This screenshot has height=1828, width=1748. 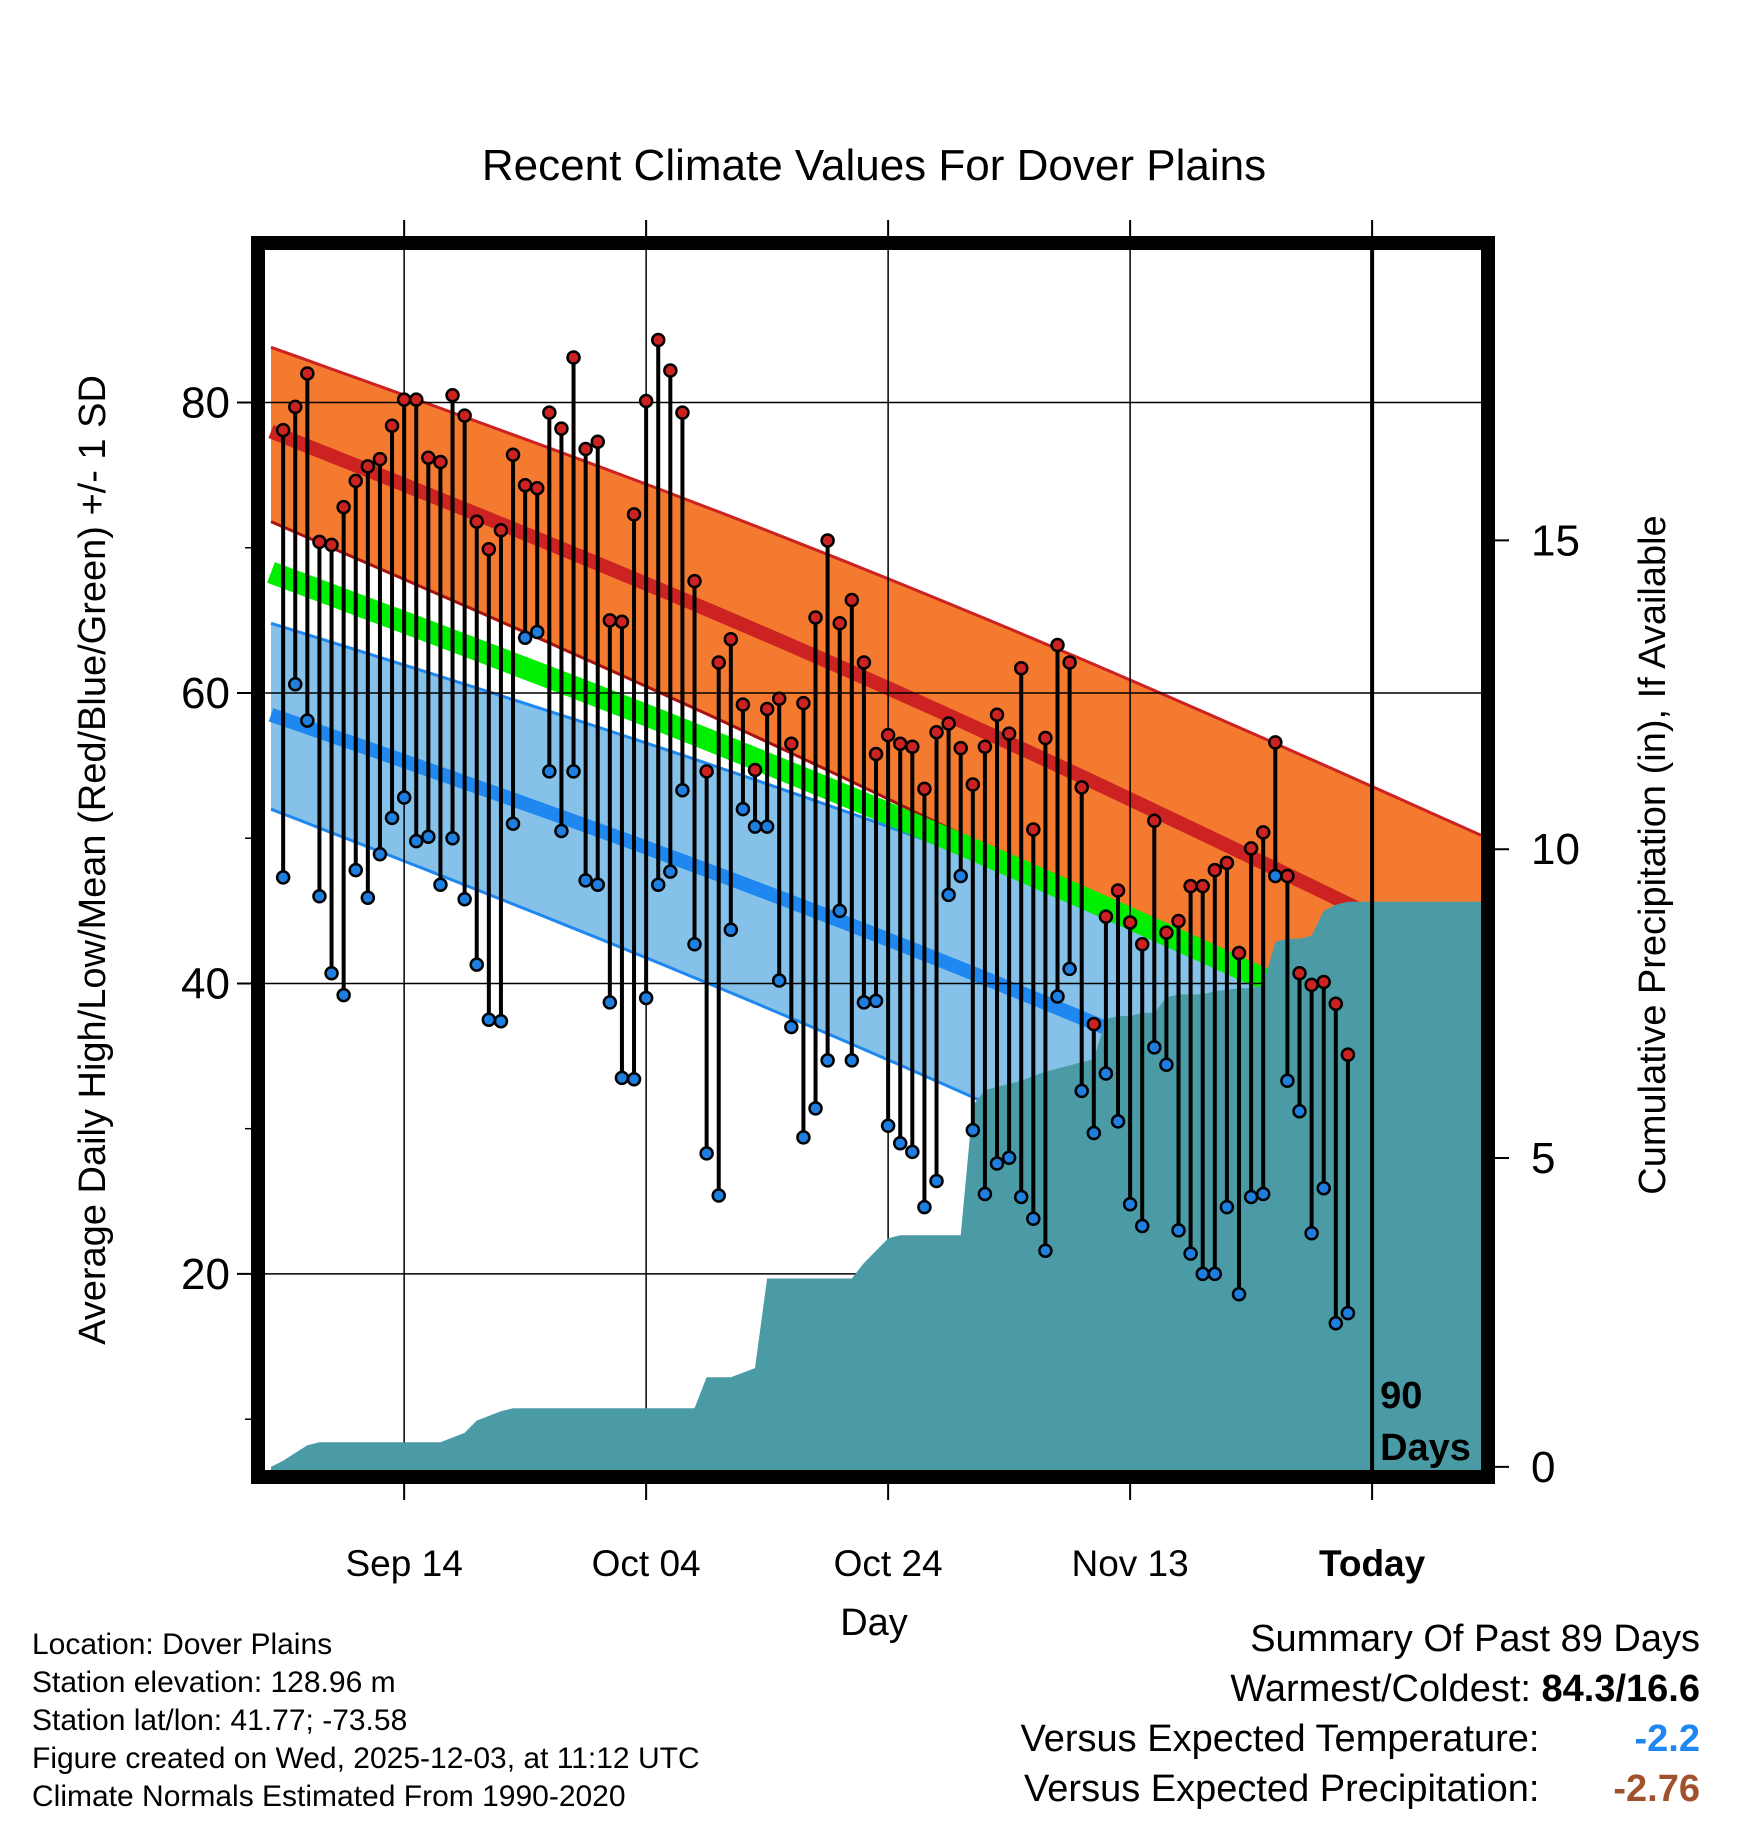 What do you see at coordinates (1620, 1689) in the screenshot?
I see `warmest-value: 84.3/16.6` at bounding box center [1620, 1689].